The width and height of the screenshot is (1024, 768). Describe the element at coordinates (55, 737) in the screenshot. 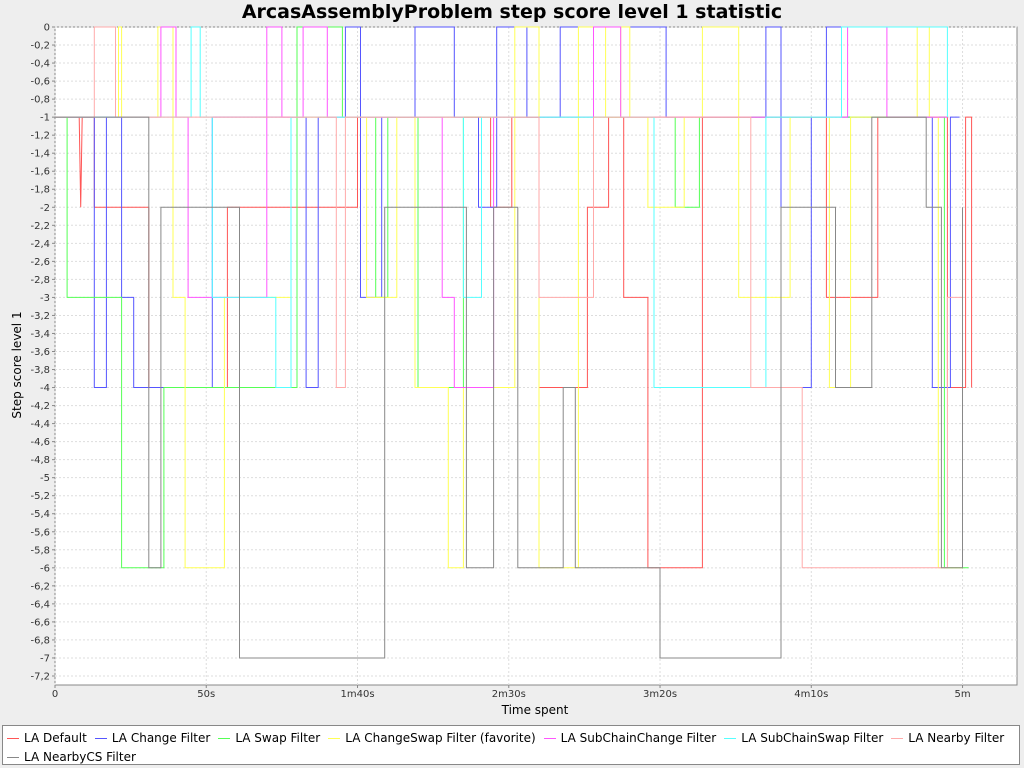

I see `legend-label: LA Default` at that location.